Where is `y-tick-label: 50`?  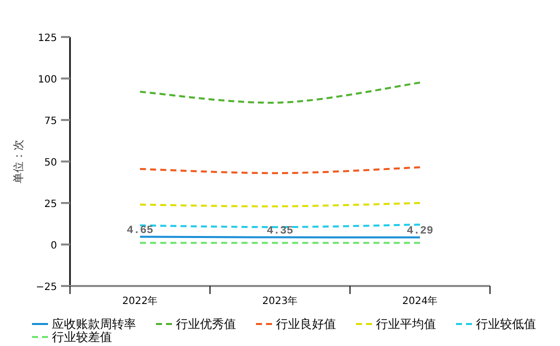
y-tick-label: 50 is located at coordinates (50, 163).